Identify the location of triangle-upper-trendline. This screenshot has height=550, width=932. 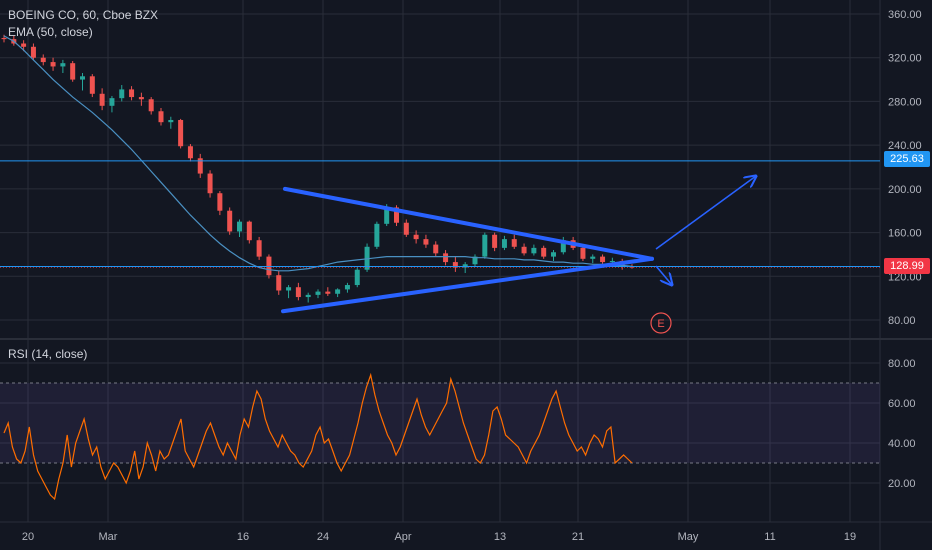
(468, 223).